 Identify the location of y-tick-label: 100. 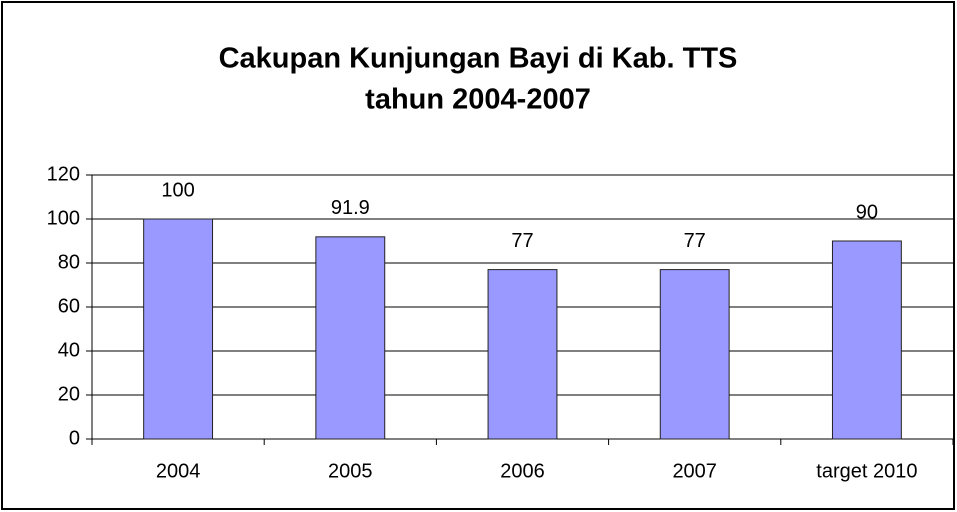
(63, 218).